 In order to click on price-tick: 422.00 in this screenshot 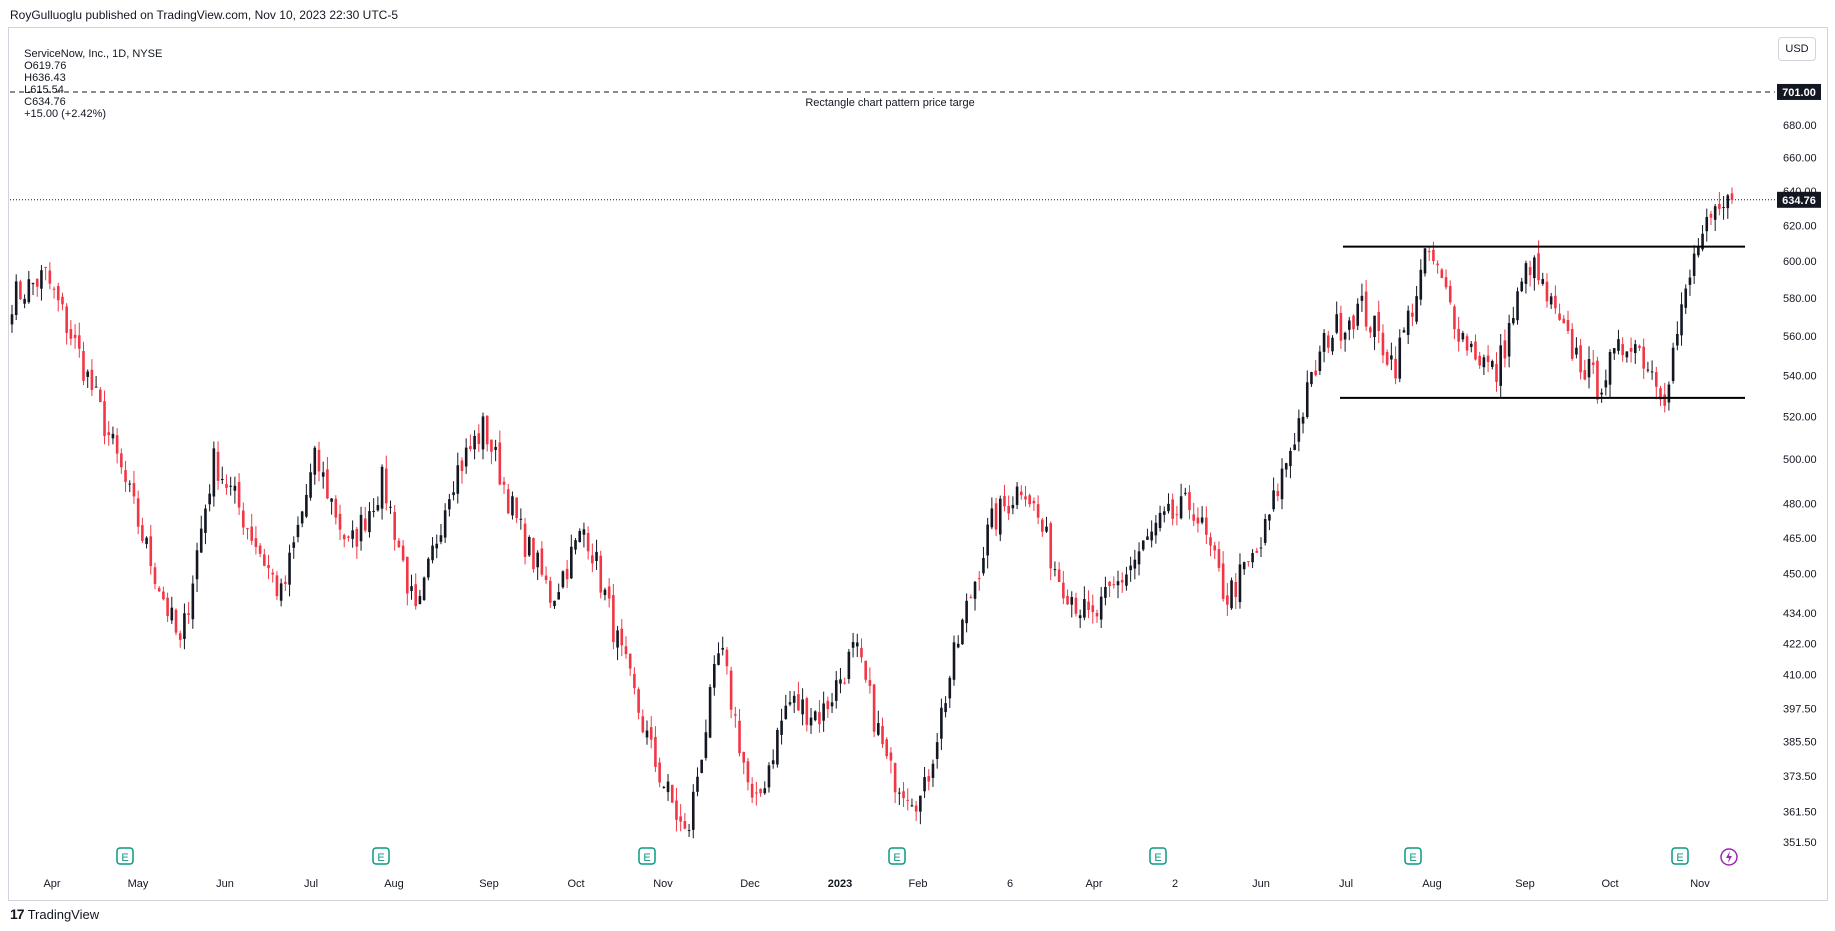, I will do `click(1800, 644)`.